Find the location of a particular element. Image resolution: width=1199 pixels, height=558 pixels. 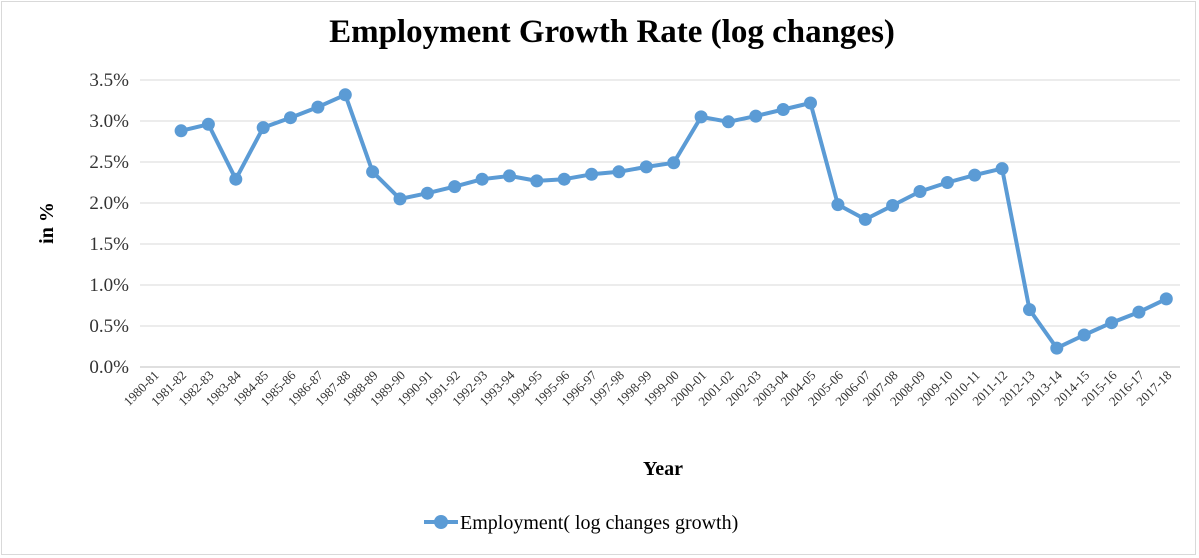

y-tick-label: 2.0% is located at coordinates (109, 203).